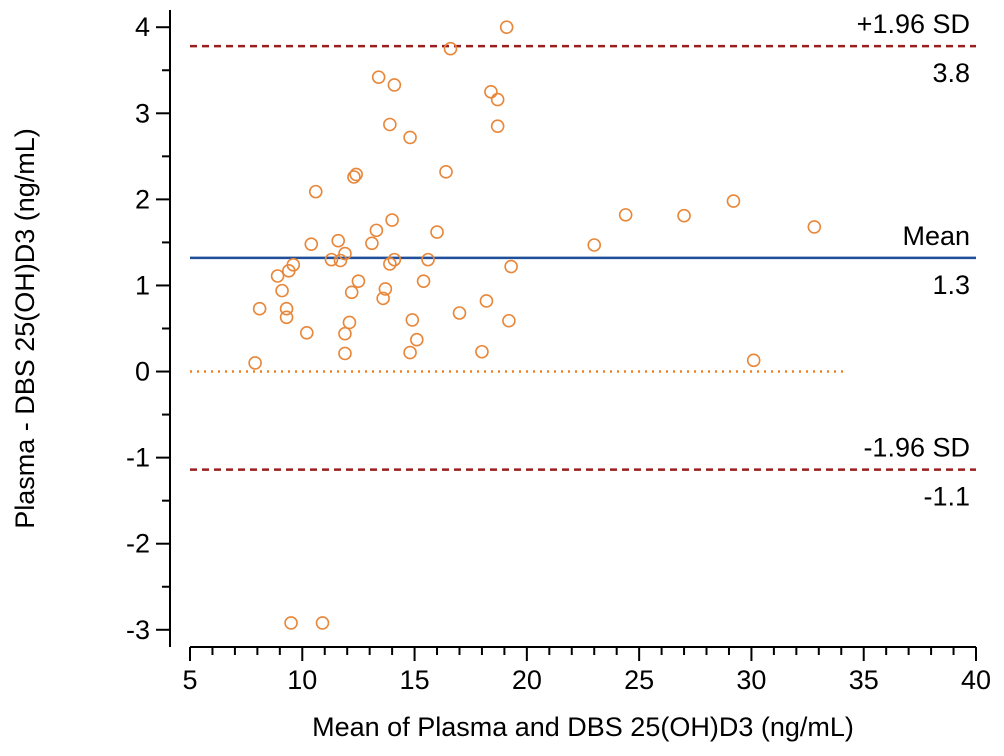  What do you see at coordinates (138, 544) in the screenshot?
I see `y-tick-label: -2` at bounding box center [138, 544].